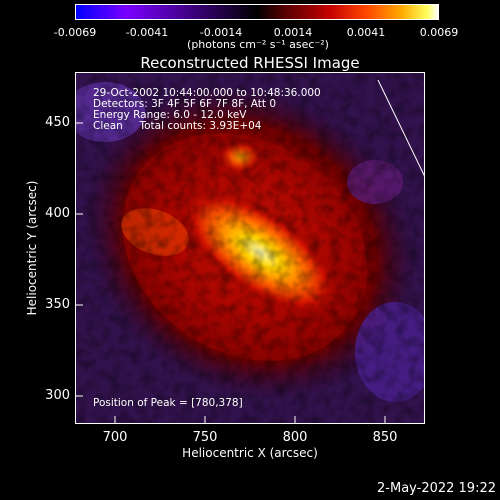  What do you see at coordinates (366, 32) in the screenshot?
I see `colorbar-tick: 0.0041` at bounding box center [366, 32].